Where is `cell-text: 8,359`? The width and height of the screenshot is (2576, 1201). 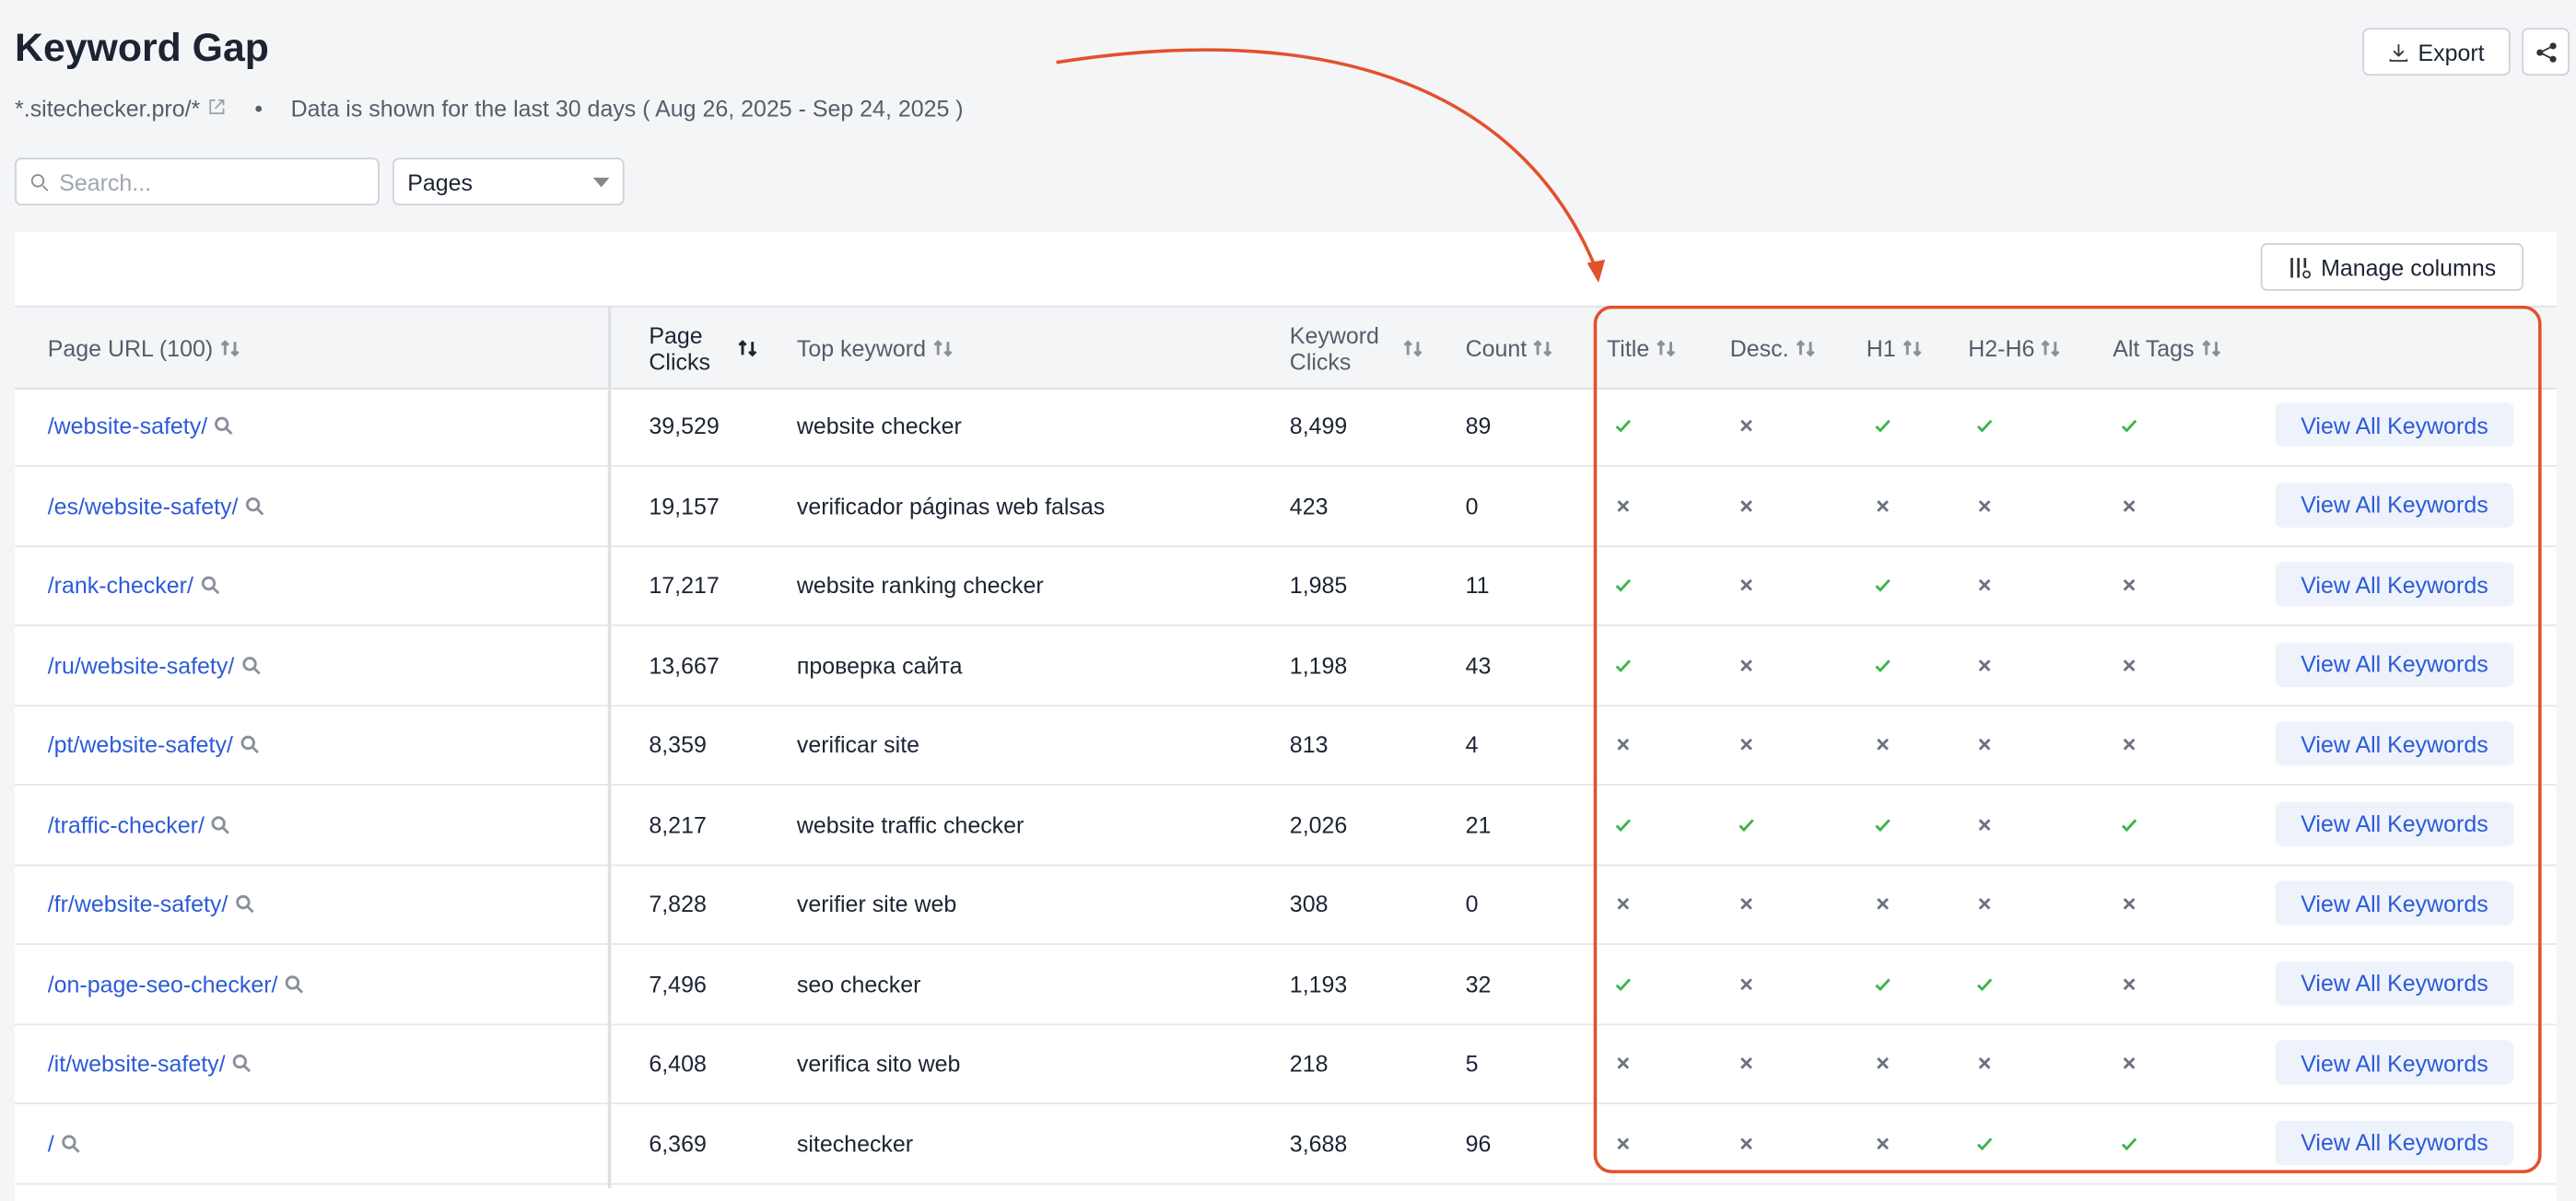
cell-text: 8,359 is located at coordinates (678, 744).